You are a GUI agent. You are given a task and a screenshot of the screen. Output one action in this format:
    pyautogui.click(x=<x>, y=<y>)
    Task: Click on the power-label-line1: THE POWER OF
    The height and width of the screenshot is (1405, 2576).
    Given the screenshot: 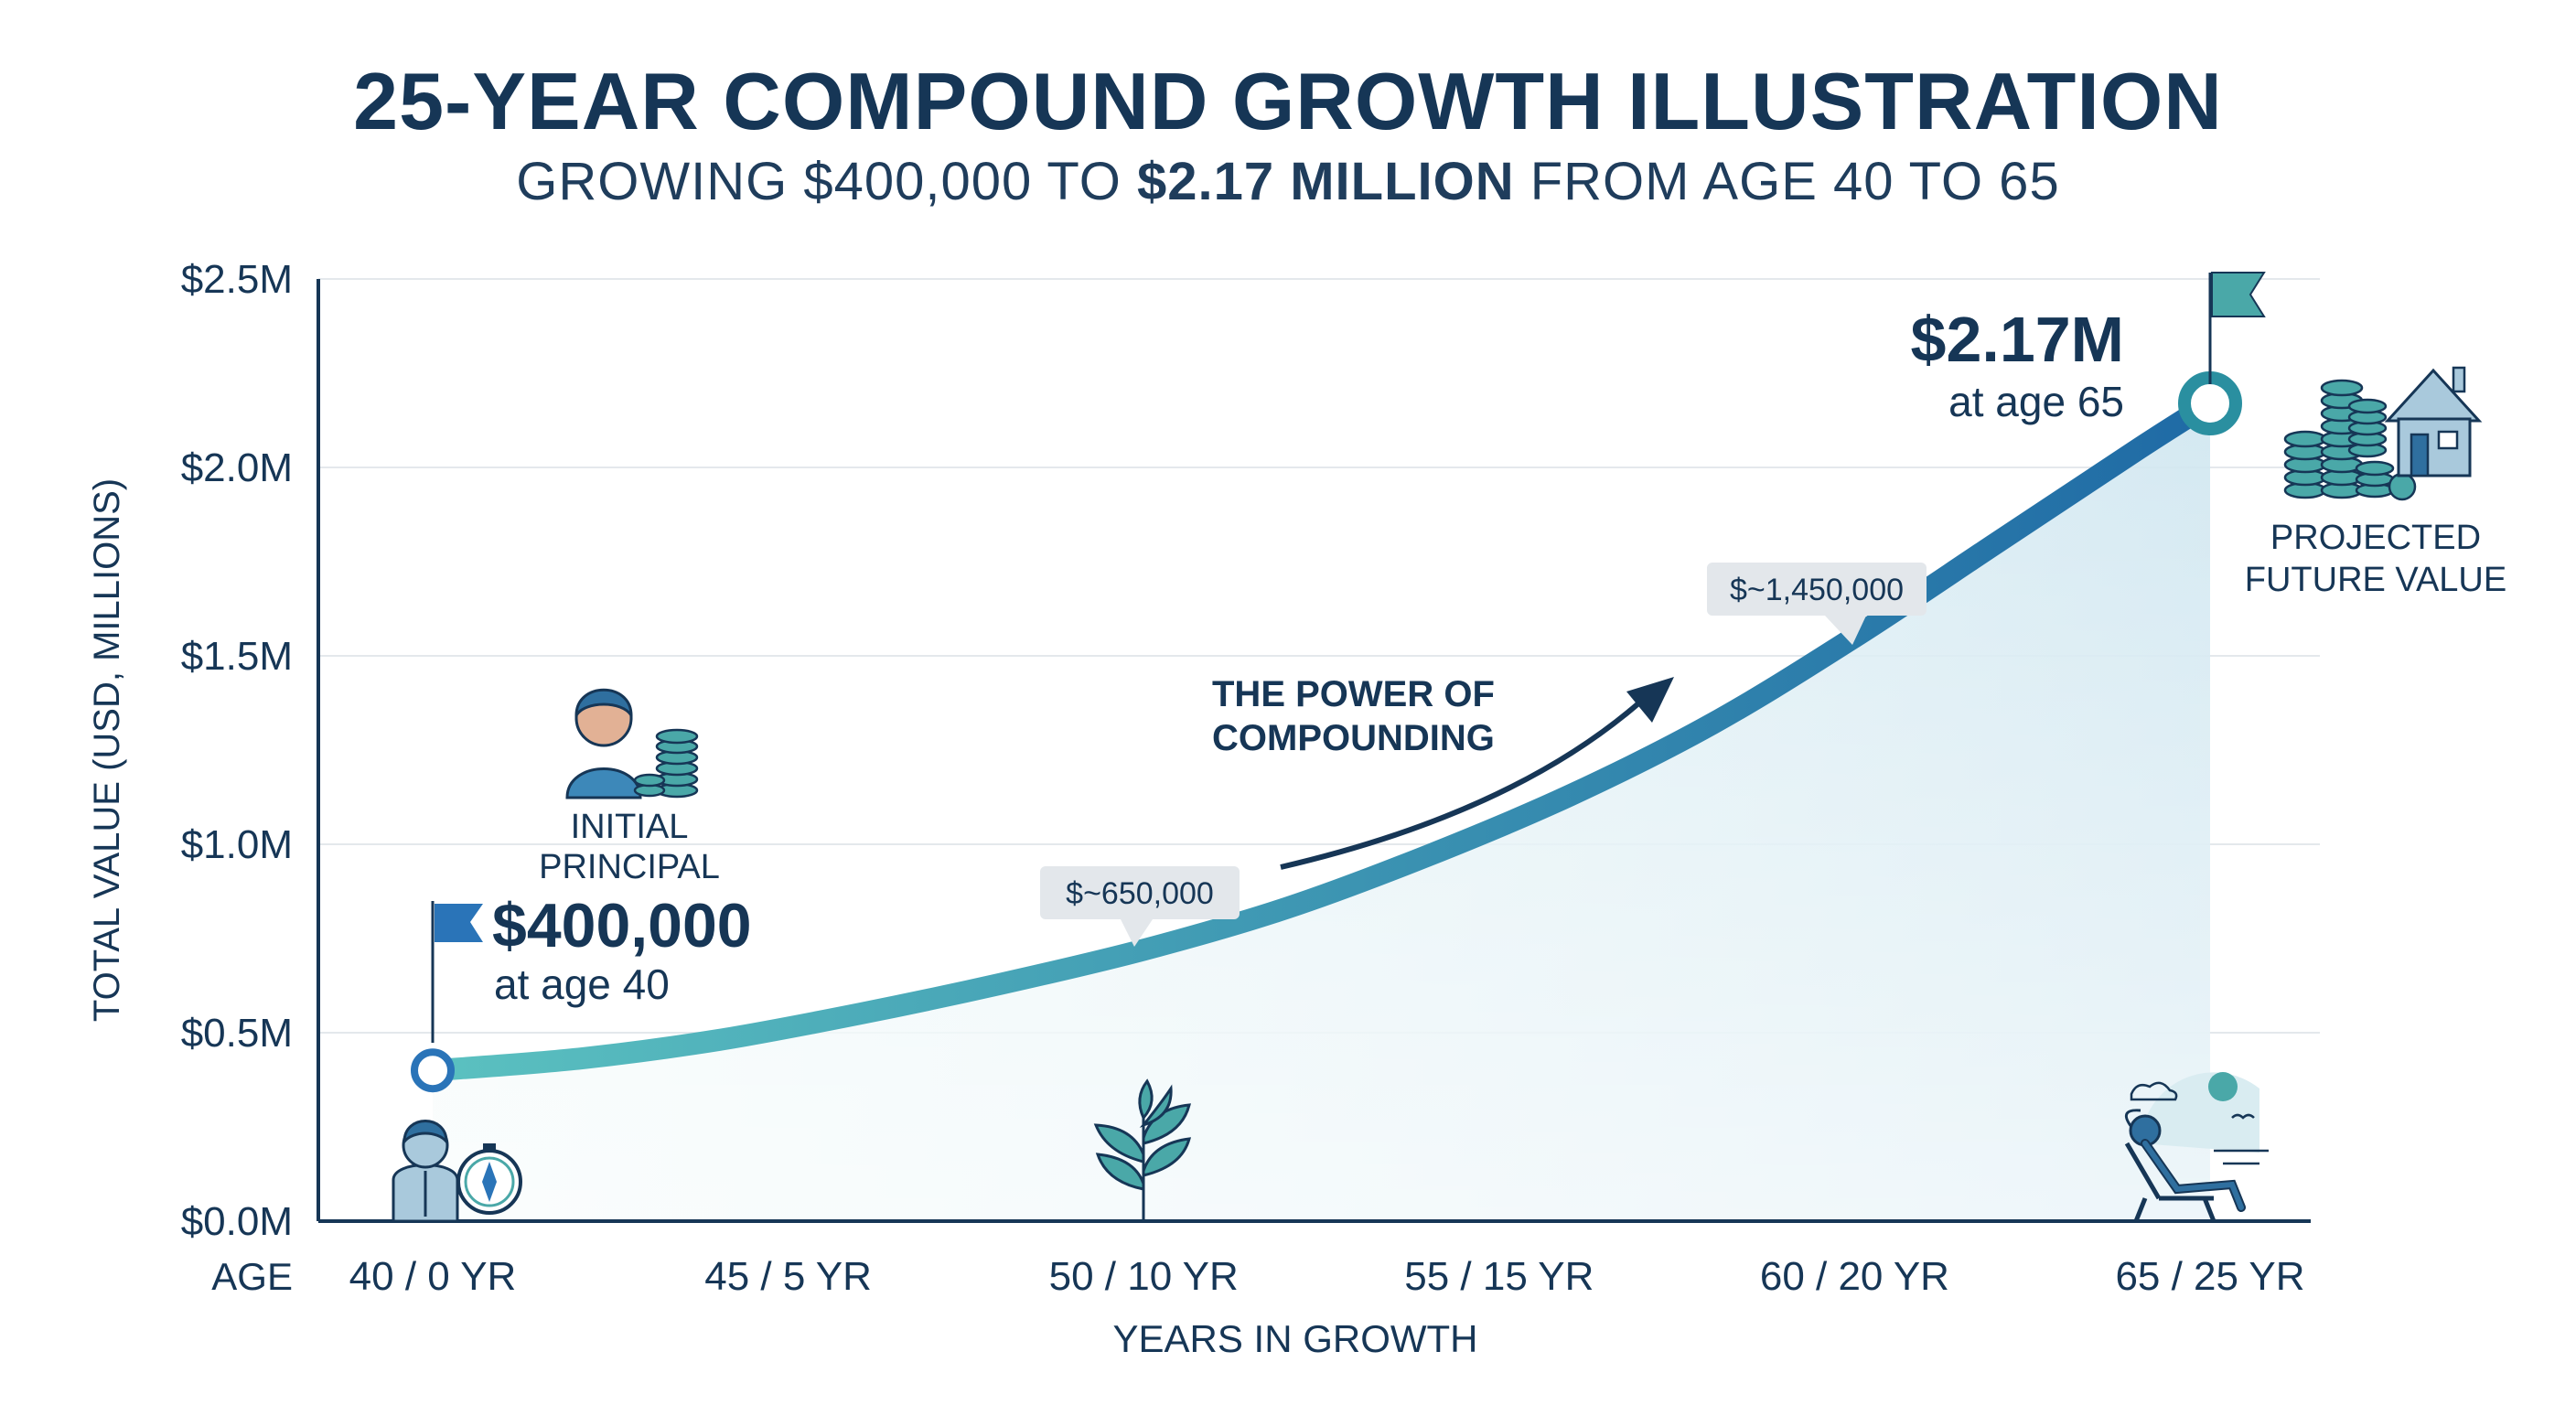 What is the action you would take?
    pyautogui.click(x=1354, y=694)
    